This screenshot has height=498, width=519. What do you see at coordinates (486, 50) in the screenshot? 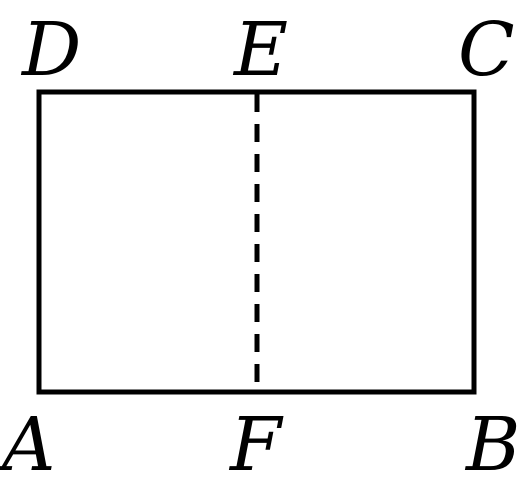
I see `vertex-label-c: C` at bounding box center [486, 50].